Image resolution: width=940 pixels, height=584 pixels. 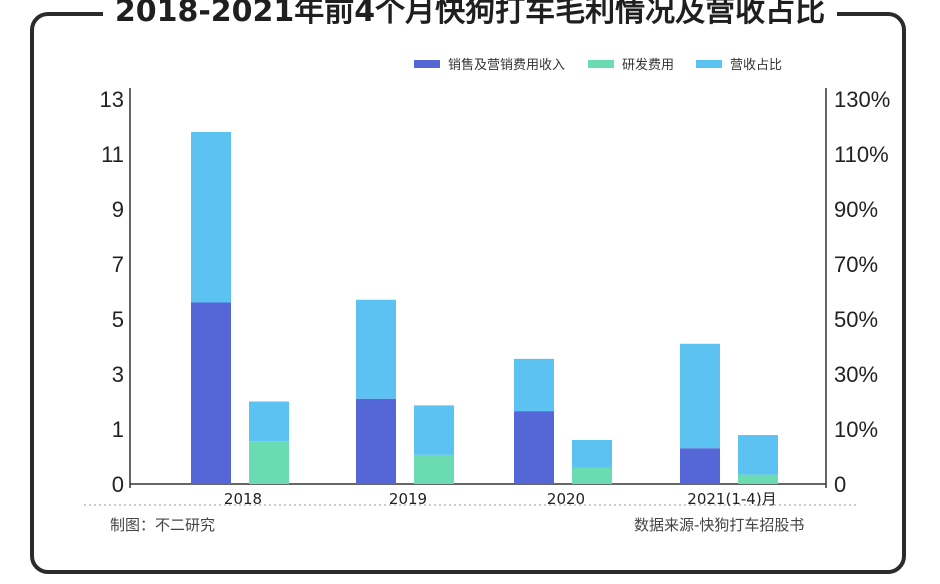 What do you see at coordinates (856, 319) in the screenshot?
I see `y-right-tick-label: 50%` at bounding box center [856, 319].